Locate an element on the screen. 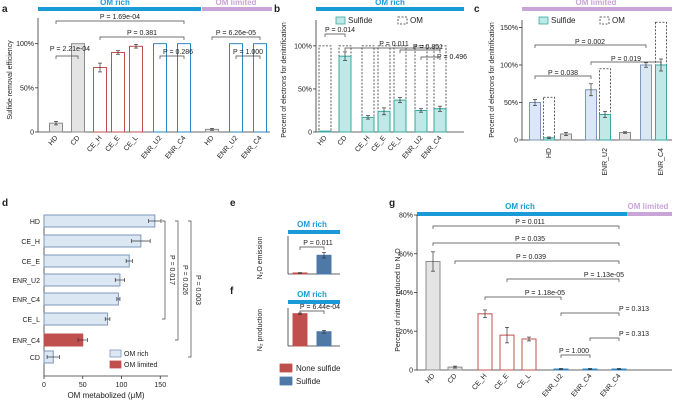 This screenshot has width=685, height=404. d-legend-swatch-rich is located at coordinates (115, 353).